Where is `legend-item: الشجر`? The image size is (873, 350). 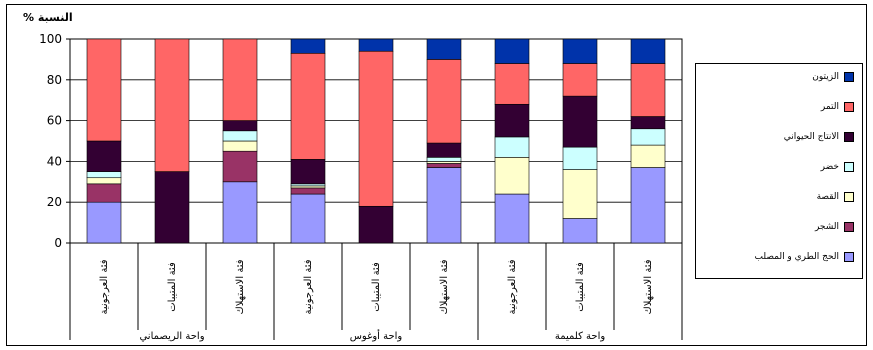
legend-item: الشجر is located at coordinates (834, 227).